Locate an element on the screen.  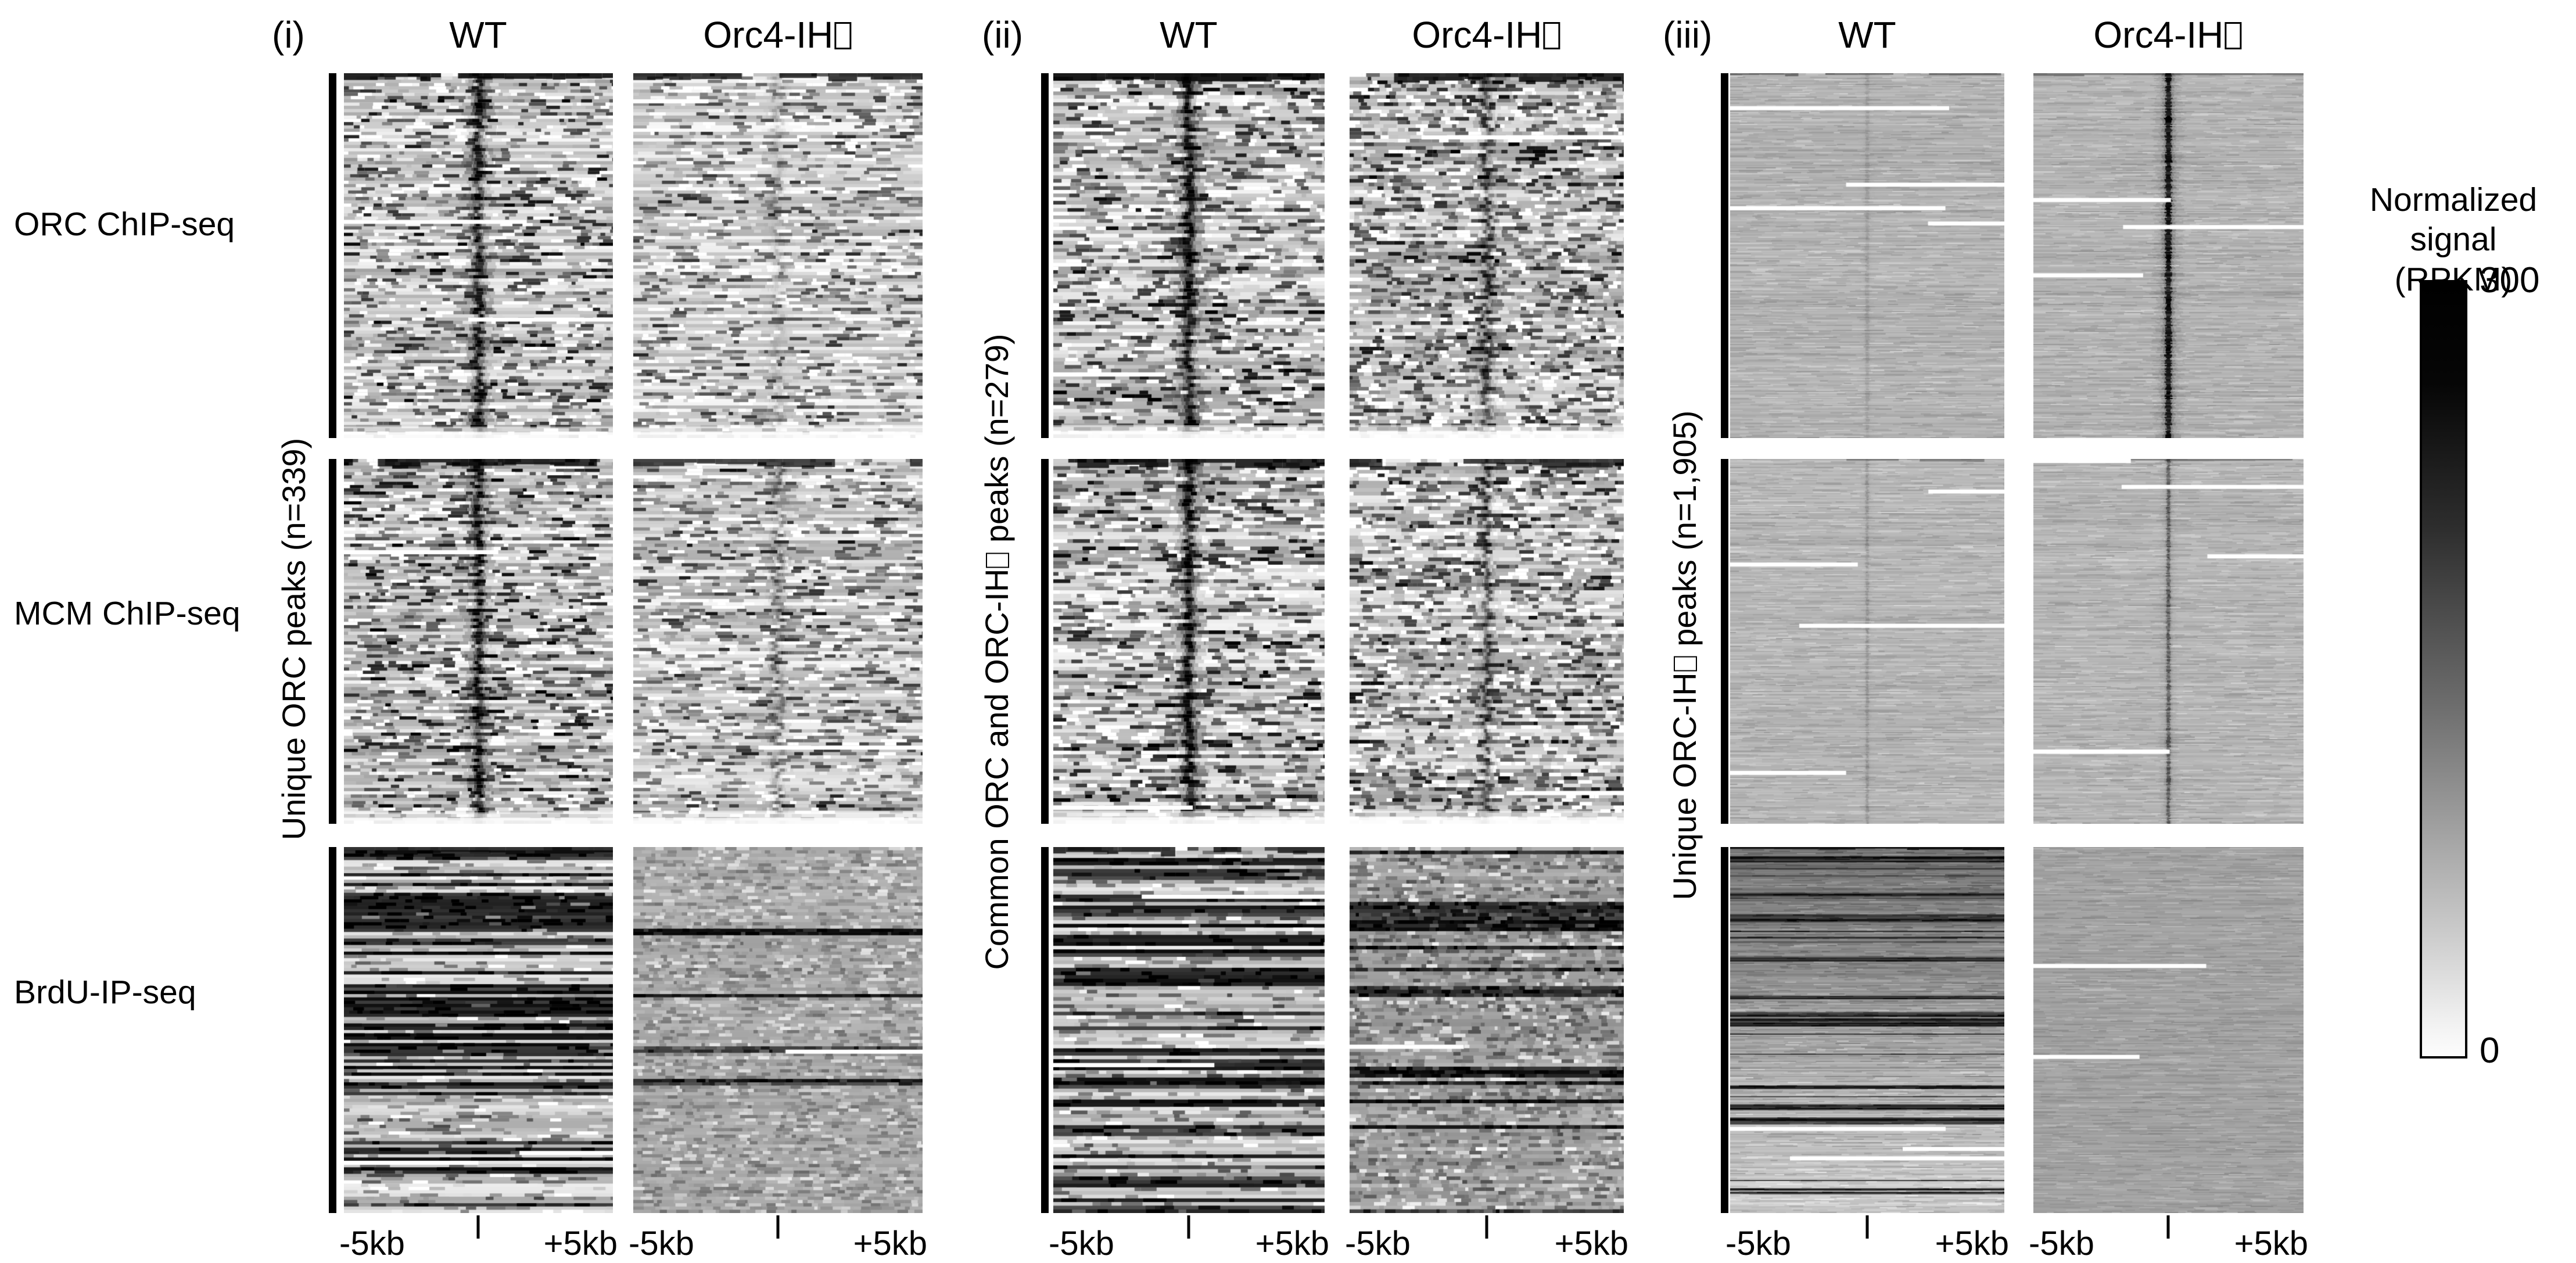
heatmap-iii-brdu-mut is located at coordinates (2168, 1030).